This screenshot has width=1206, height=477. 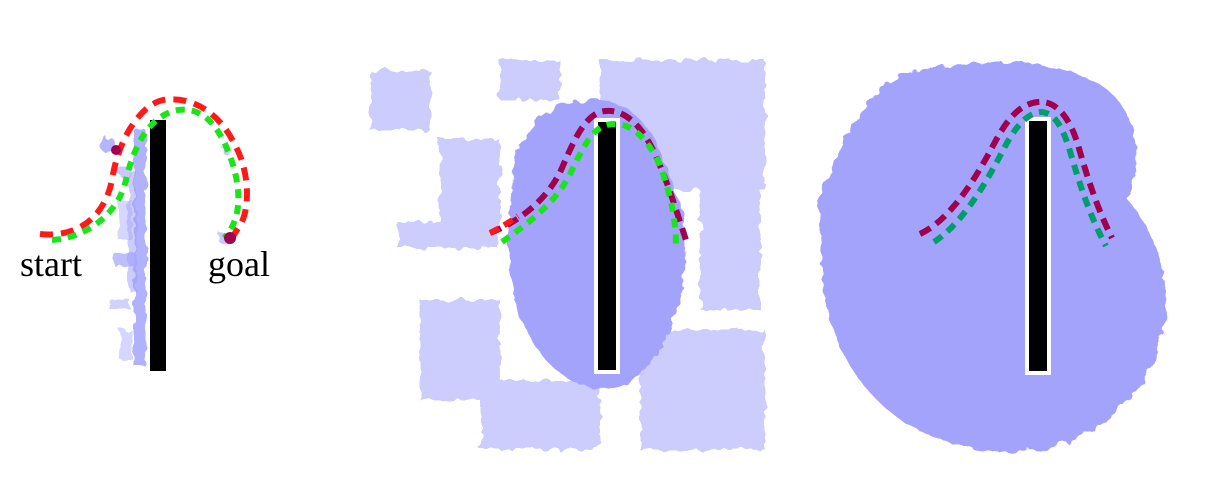 I want to click on right-wall, so click(x=1038, y=246).